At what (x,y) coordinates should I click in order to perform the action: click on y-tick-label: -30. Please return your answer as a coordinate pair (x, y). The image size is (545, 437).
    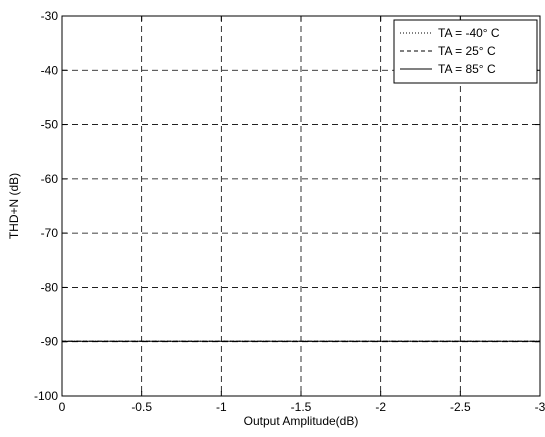
    Looking at the image, I should click on (50, 16).